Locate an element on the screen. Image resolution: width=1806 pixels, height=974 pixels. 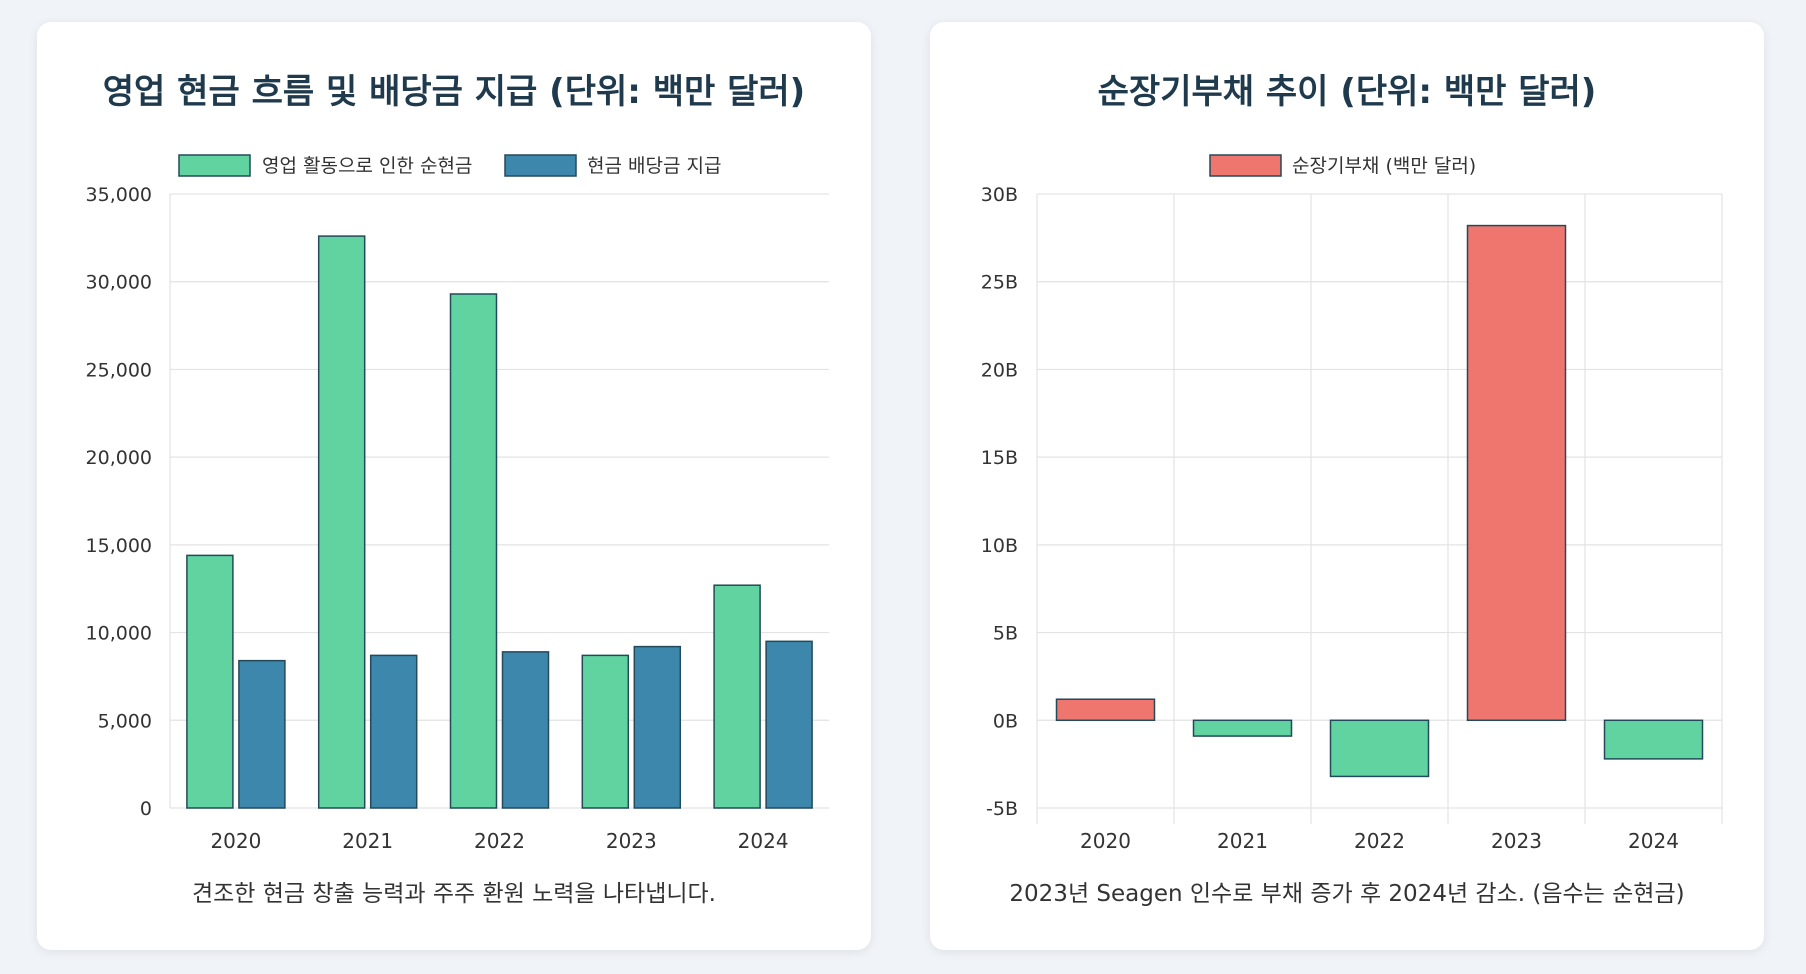
y-tick-label: 25,000 is located at coordinates (119, 370).